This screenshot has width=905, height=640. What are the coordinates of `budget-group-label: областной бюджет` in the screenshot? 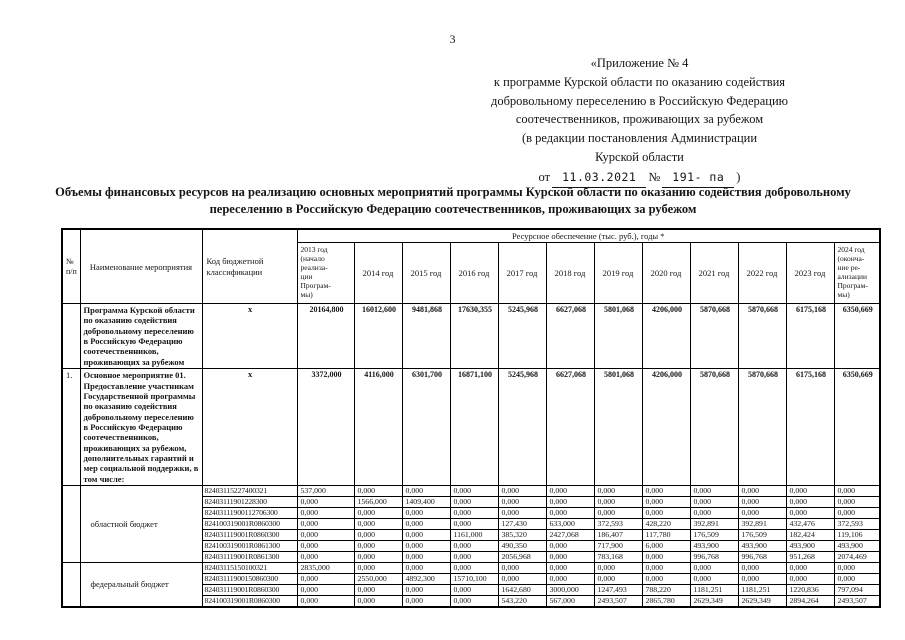 It's located at (141, 524).